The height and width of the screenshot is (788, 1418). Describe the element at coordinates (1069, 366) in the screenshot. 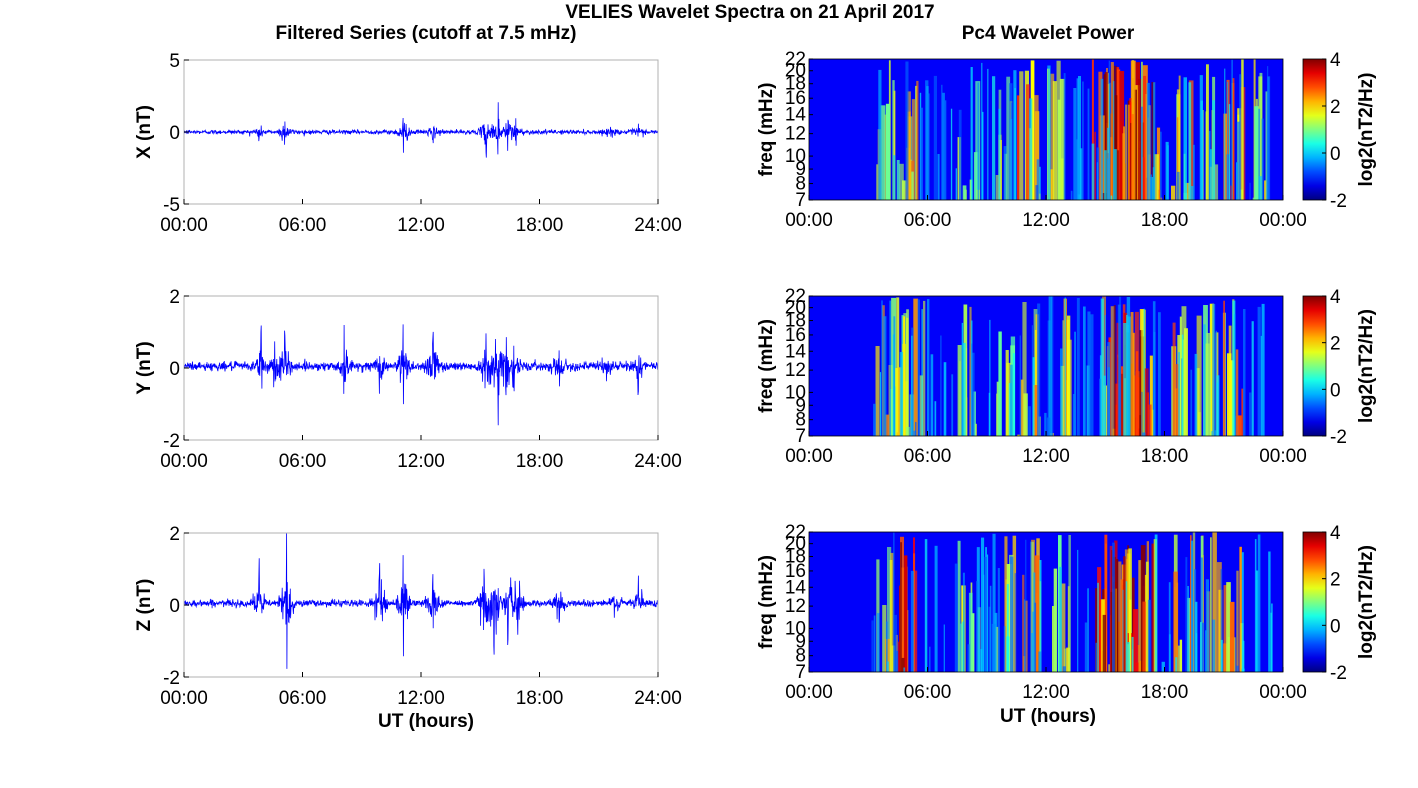

I see `heatmap-cells` at that location.